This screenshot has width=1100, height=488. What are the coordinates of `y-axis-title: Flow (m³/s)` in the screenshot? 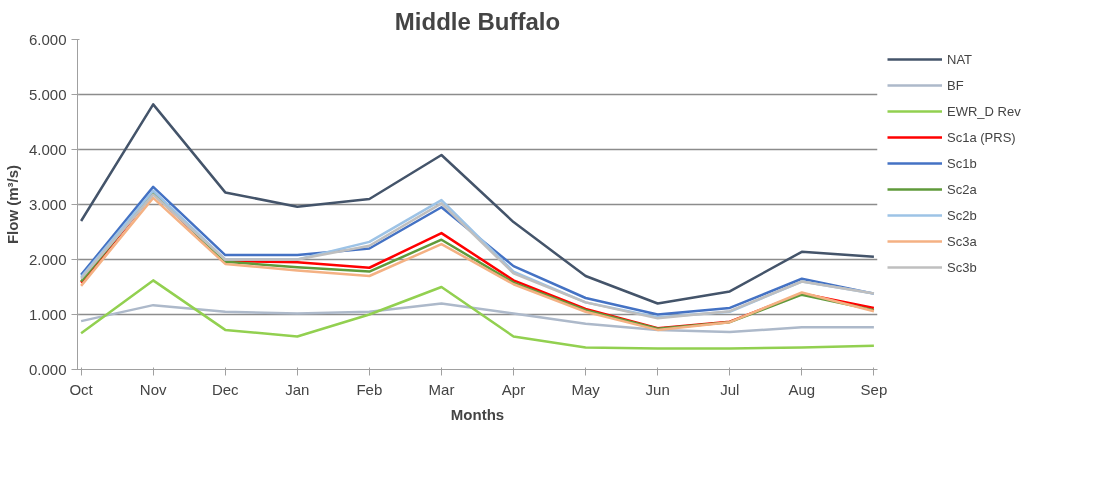 It's located at (12, 204).